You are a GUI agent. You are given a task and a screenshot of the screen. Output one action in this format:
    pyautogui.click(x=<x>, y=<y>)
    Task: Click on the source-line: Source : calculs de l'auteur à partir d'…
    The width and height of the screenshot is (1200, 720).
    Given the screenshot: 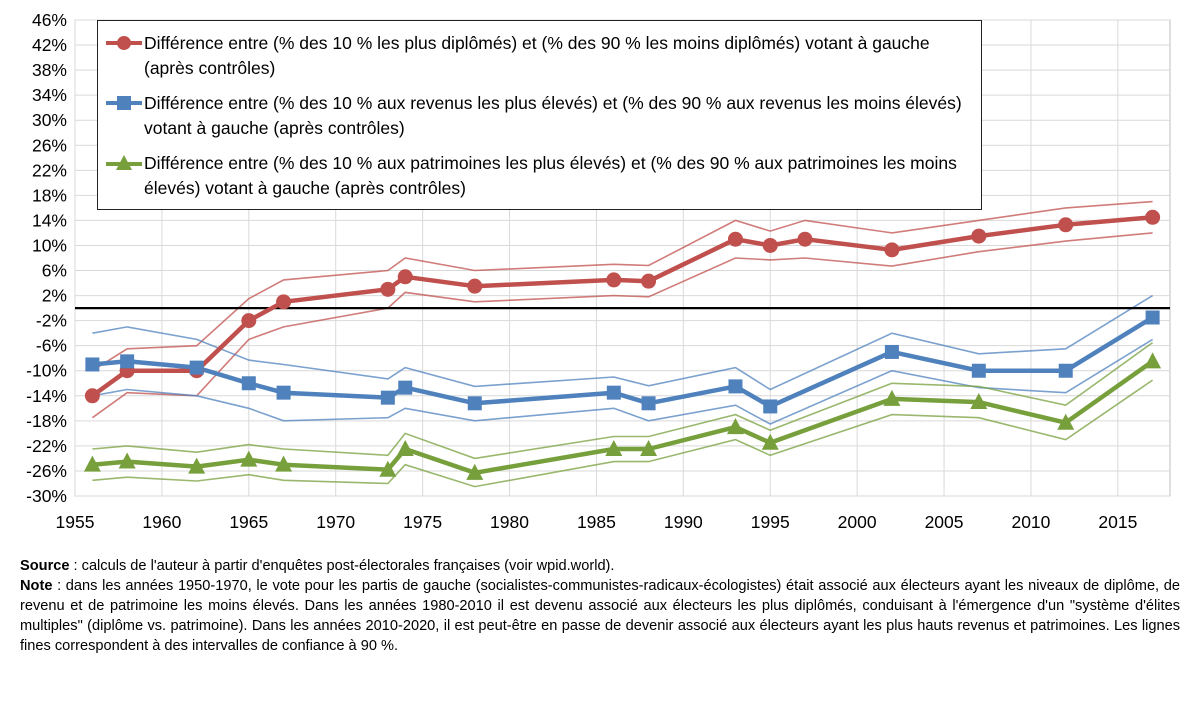 What is the action you would take?
    pyautogui.click(x=600, y=566)
    